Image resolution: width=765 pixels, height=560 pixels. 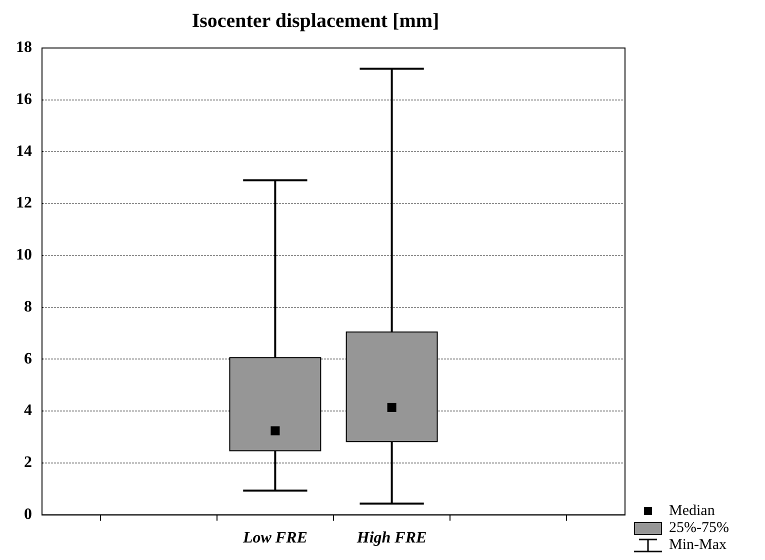 I want to click on y-tick-label: 8, so click(x=28, y=307).